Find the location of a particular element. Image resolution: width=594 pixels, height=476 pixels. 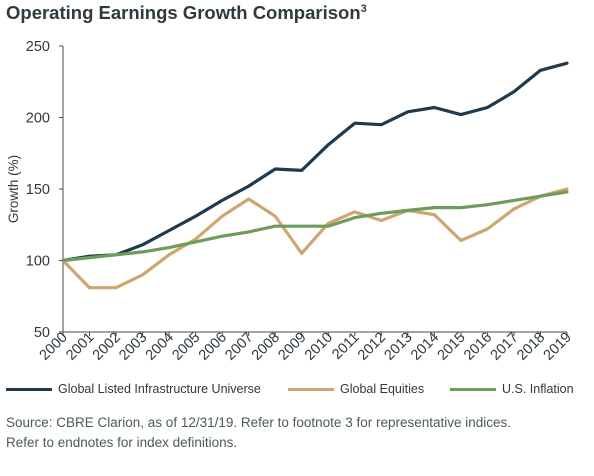

x-tick-label: 2011 is located at coordinates (345, 346).